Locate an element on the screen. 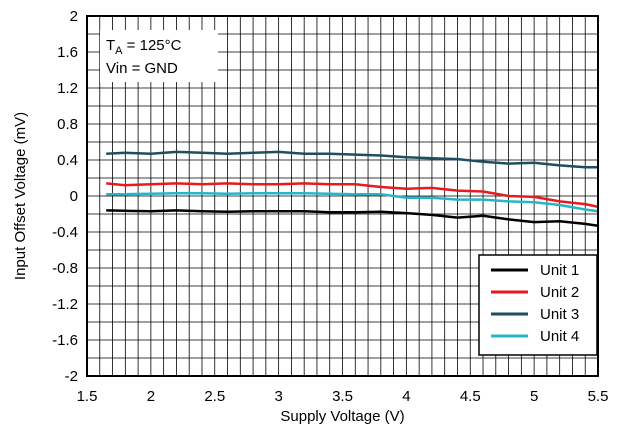  y-tick-label: 0.4 is located at coordinates (67, 160).